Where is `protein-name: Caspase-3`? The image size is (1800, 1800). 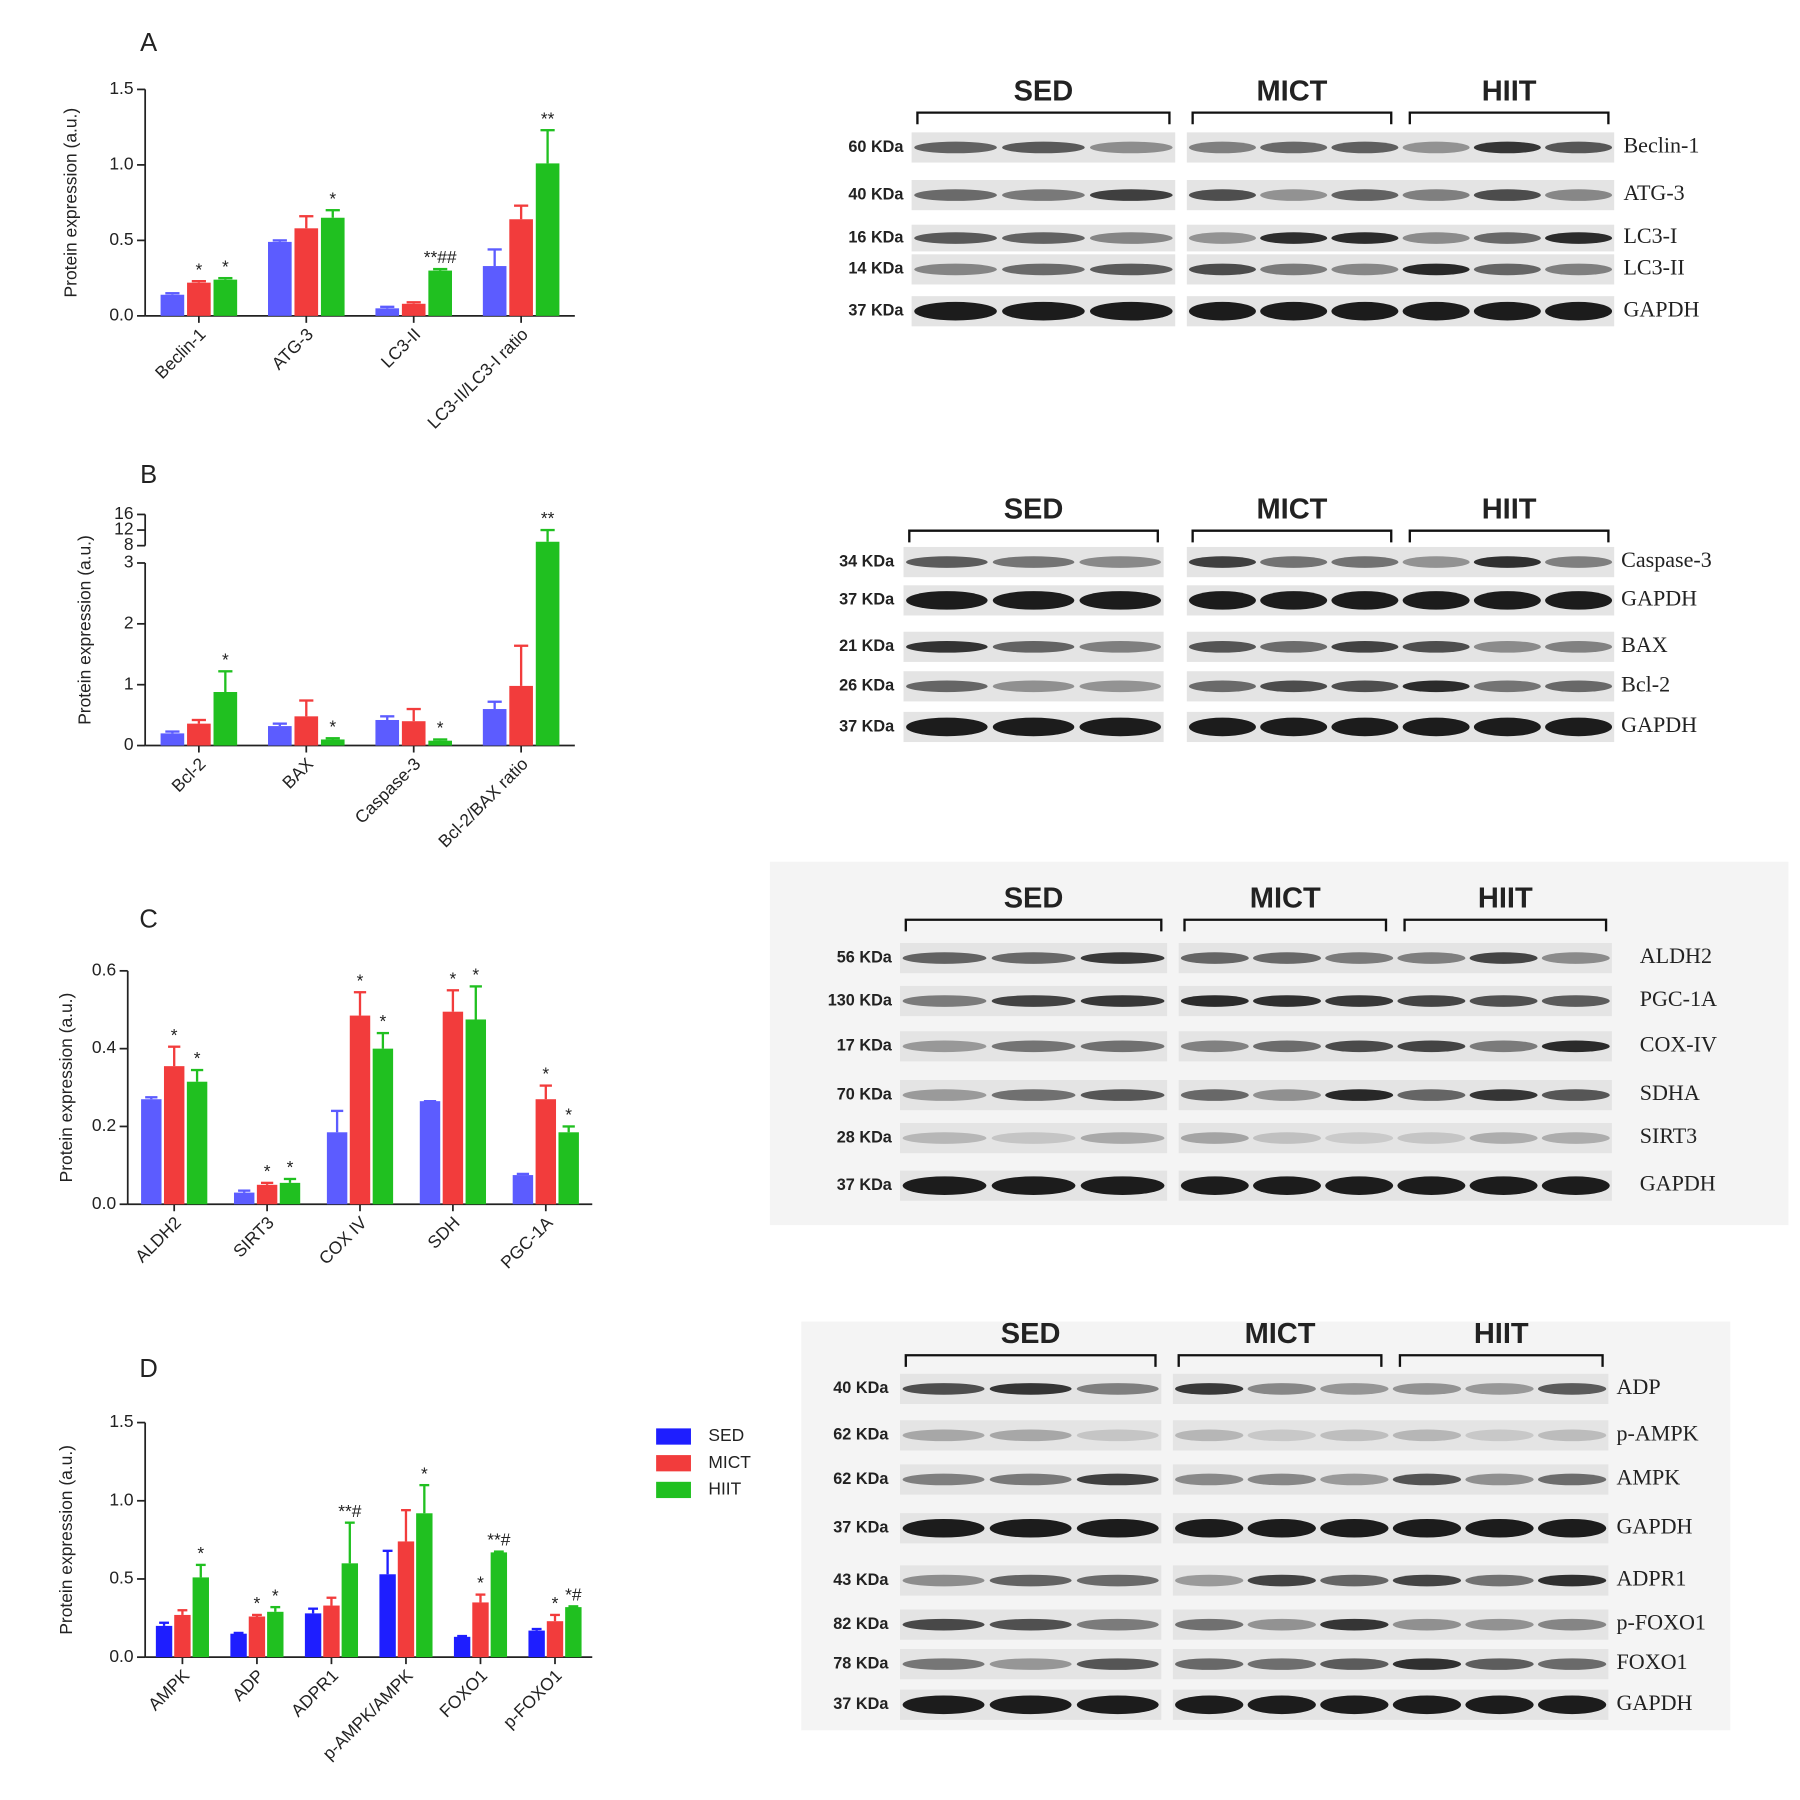 protein-name: Caspase-3 is located at coordinates (1666, 559).